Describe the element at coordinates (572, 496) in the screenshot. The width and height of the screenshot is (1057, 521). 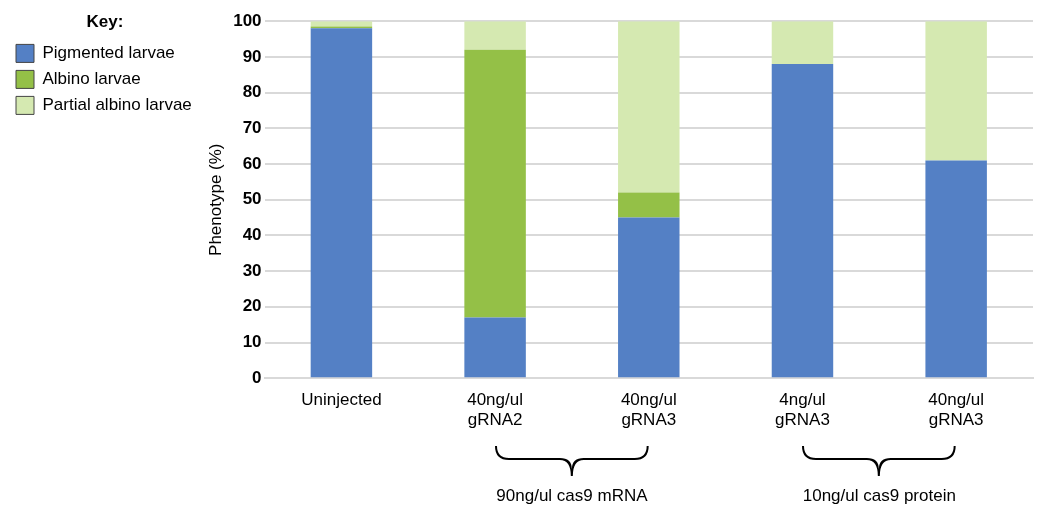
I see `text: 90ng/ul cas9 mRNA` at that location.